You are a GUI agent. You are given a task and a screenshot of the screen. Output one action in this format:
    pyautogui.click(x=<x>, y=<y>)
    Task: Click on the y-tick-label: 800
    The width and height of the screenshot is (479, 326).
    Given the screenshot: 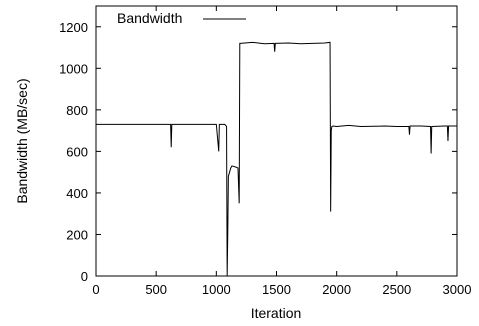 What is the action you would take?
    pyautogui.click(x=77, y=110)
    